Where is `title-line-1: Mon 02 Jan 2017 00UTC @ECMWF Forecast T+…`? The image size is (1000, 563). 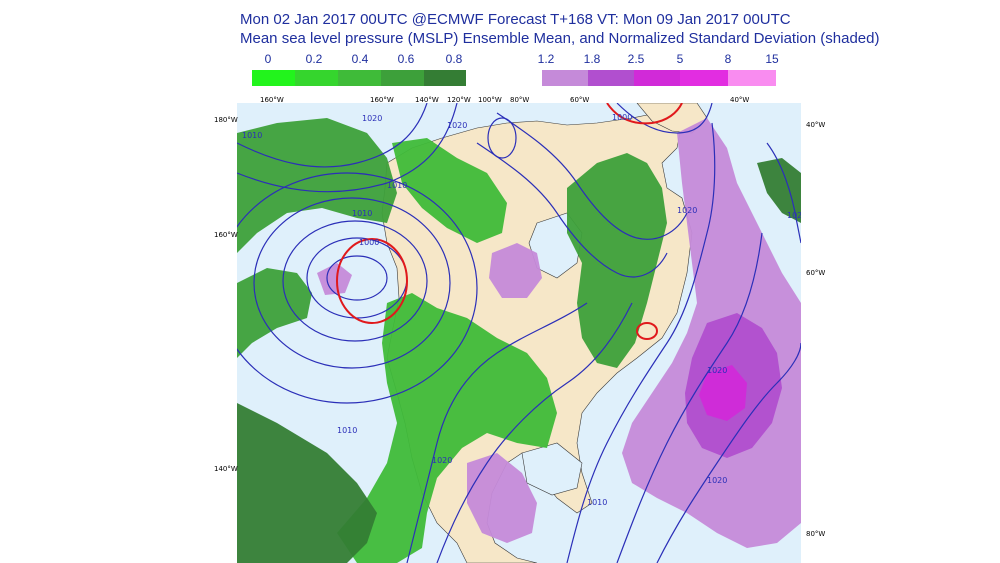 title-line-1: Mon 02 Jan 2017 00UTC @ECMWF Forecast T+… is located at coordinates (515, 19).